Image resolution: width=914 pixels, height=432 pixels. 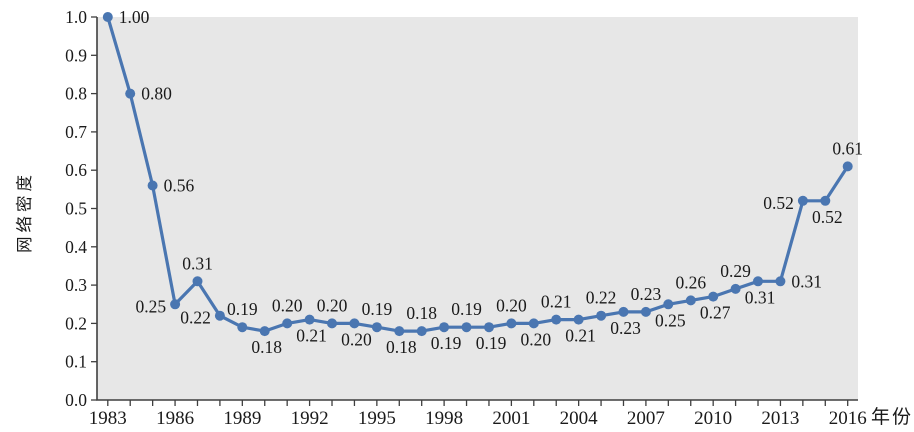 I want to click on y-axis-tick-label: 0.3, so click(x=76, y=285).